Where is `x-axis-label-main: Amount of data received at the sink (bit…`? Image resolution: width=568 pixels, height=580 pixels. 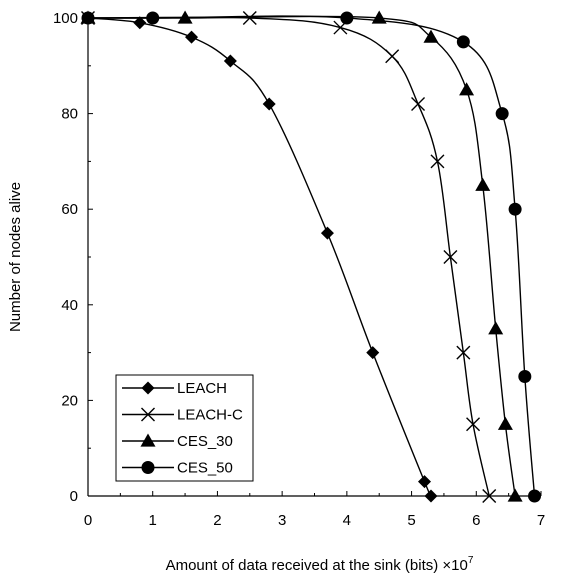 x-axis-label-main: Amount of data received at the sink (bit… is located at coordinates (317, 565).